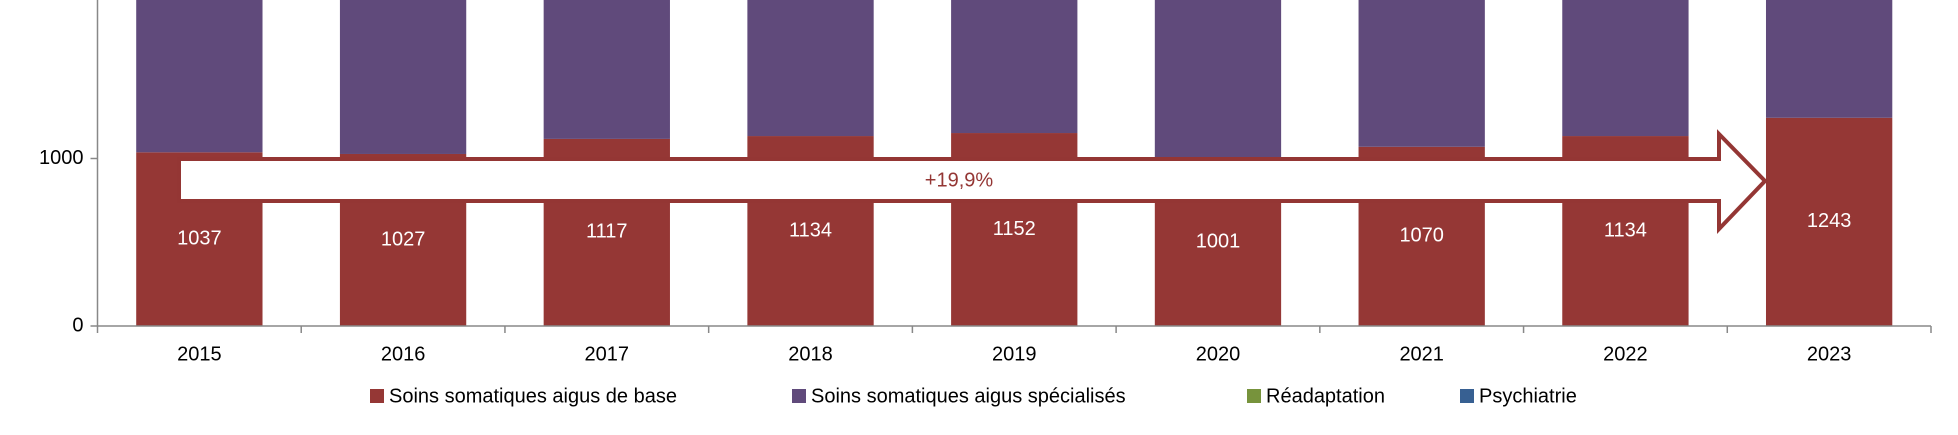 The height and width of the screenshot is (435, 1958). Describe the element at coordinates (199, 354) in the screenshot. I see `x-tick-label: 2015` at that location.